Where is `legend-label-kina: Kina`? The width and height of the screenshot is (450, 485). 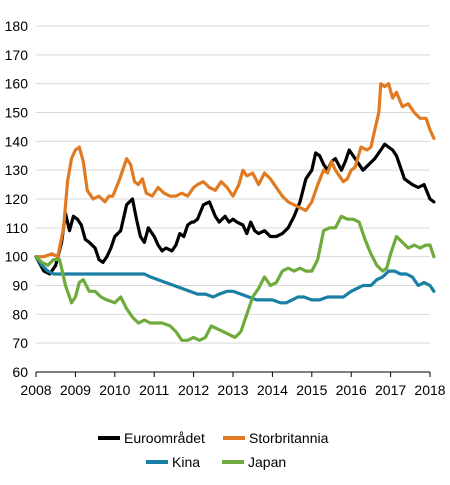 legend-label-kina: Kina is located at coordinates (186, 462).